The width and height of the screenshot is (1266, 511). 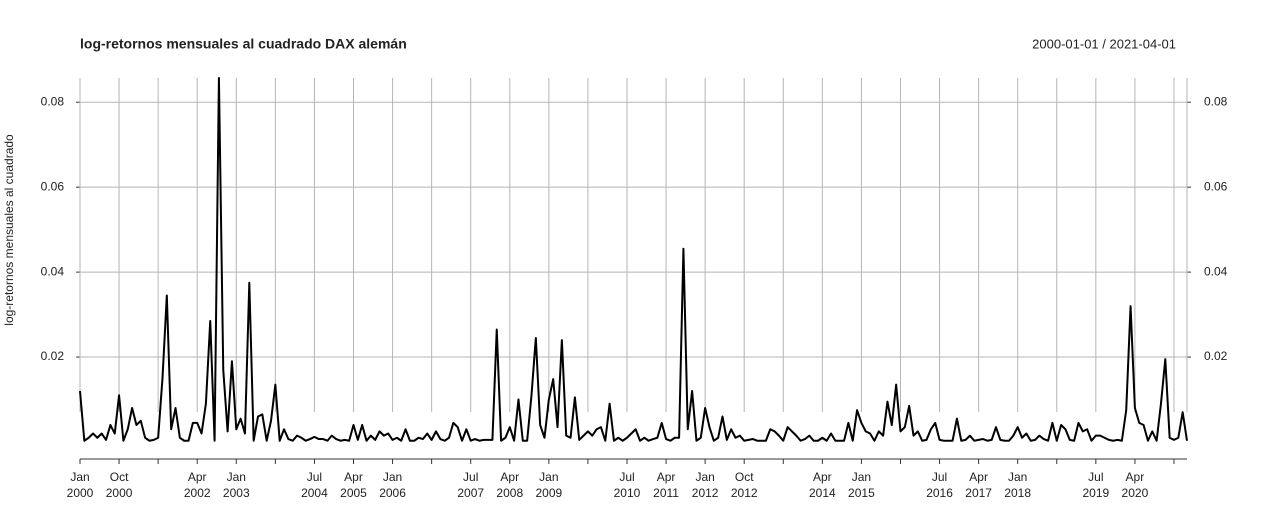 I want to click on x-tick-label: Apr 2014, so click(x=822, y=485).